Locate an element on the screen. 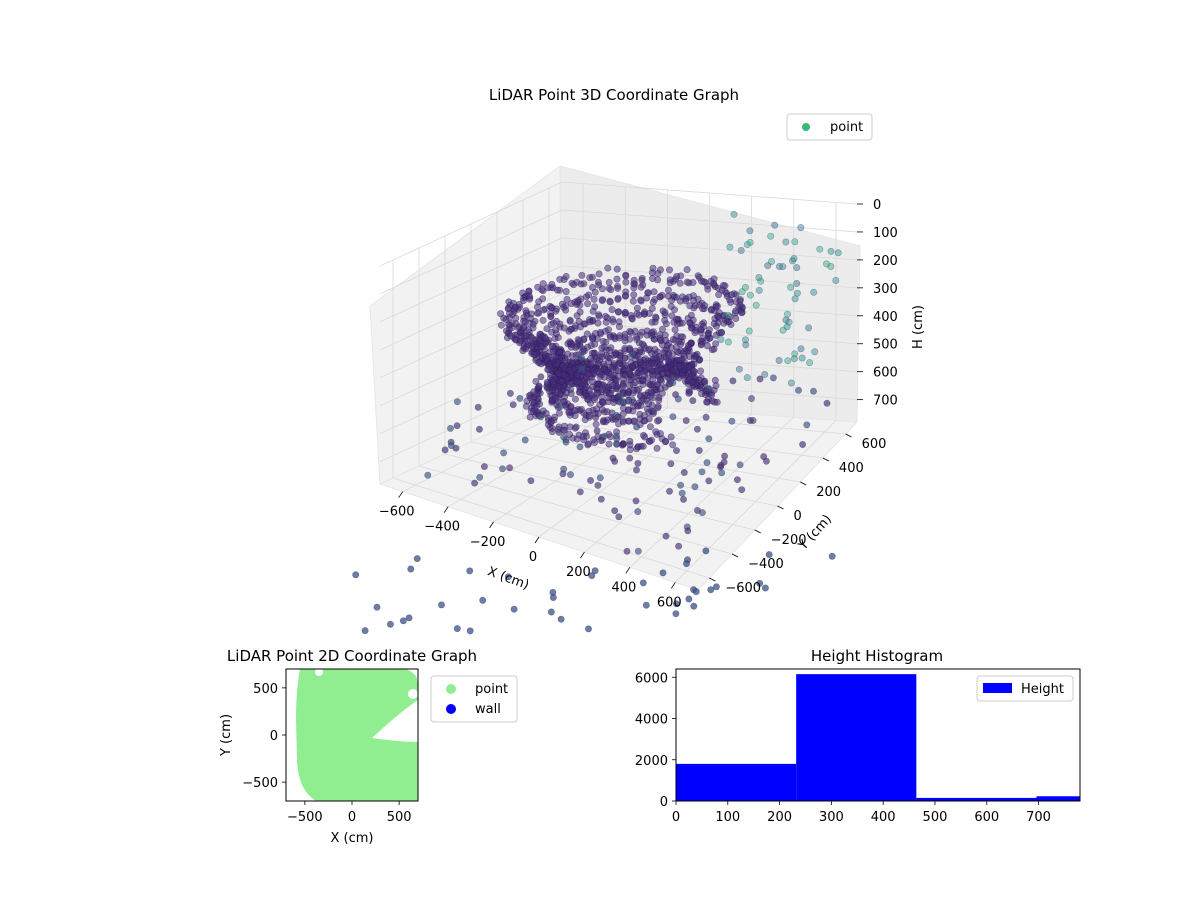 The width and height of the screenshot is (1200, 900). z-tick-label: 400 is located at coordinates (885, 317).